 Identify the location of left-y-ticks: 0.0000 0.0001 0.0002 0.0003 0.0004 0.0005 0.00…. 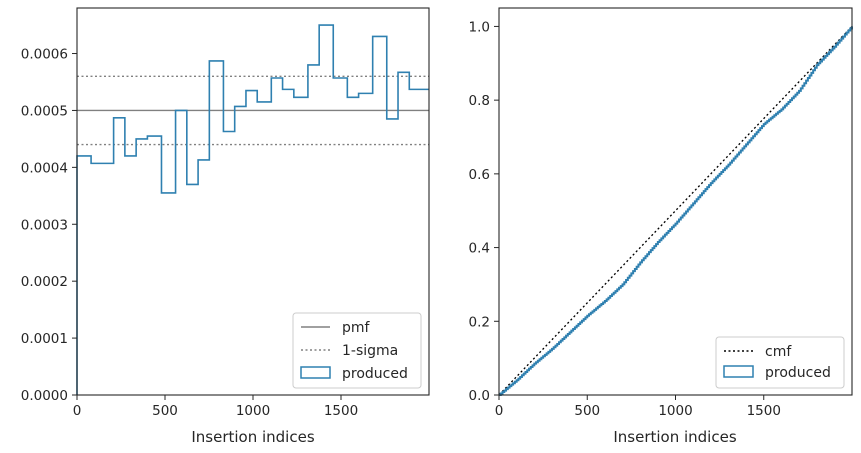
(49, 225).